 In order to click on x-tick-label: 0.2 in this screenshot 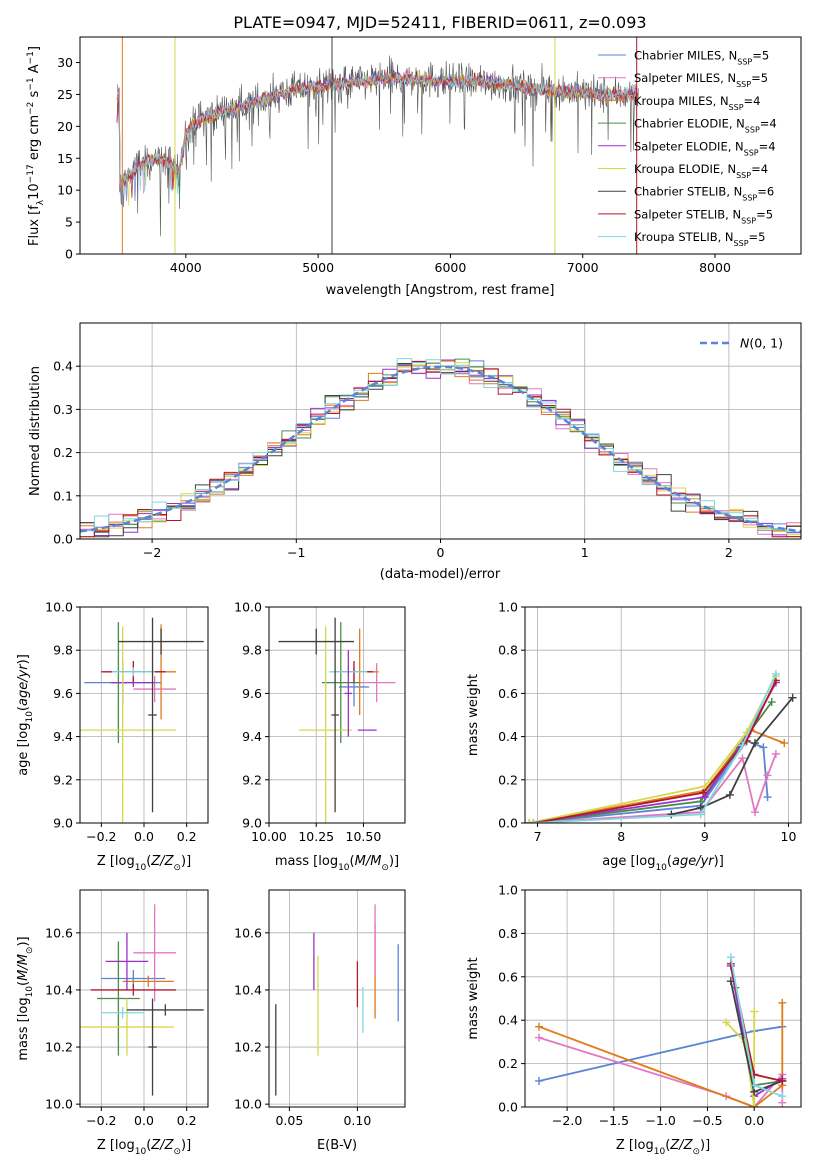, I will do `click(187, 836)`.